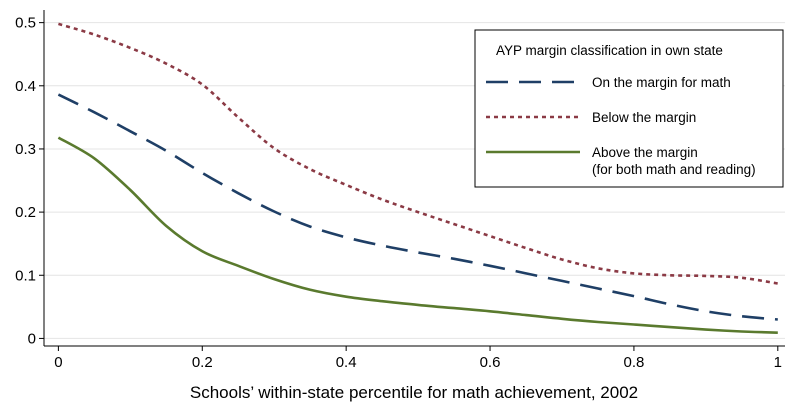  Describe the element at coordinates (25, 23) in the screenshot. I see `y-tick-label: 0.5` at that location.